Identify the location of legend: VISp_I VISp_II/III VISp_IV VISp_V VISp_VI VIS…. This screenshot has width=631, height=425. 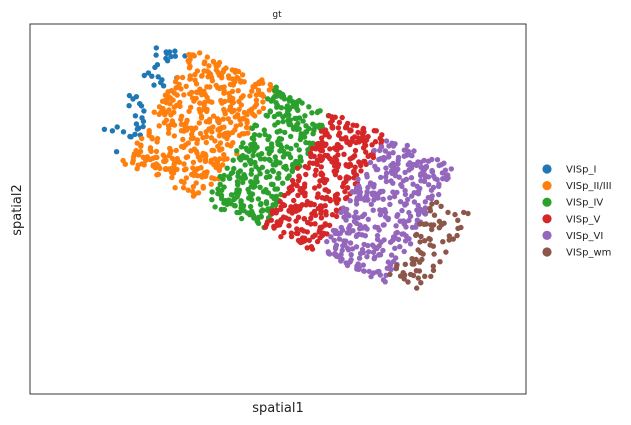
(577, 211).